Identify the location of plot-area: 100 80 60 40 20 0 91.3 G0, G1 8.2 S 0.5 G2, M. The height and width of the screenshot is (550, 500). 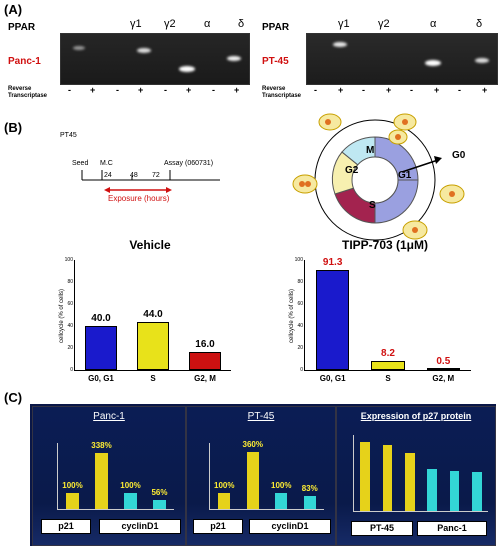
(383, 320).